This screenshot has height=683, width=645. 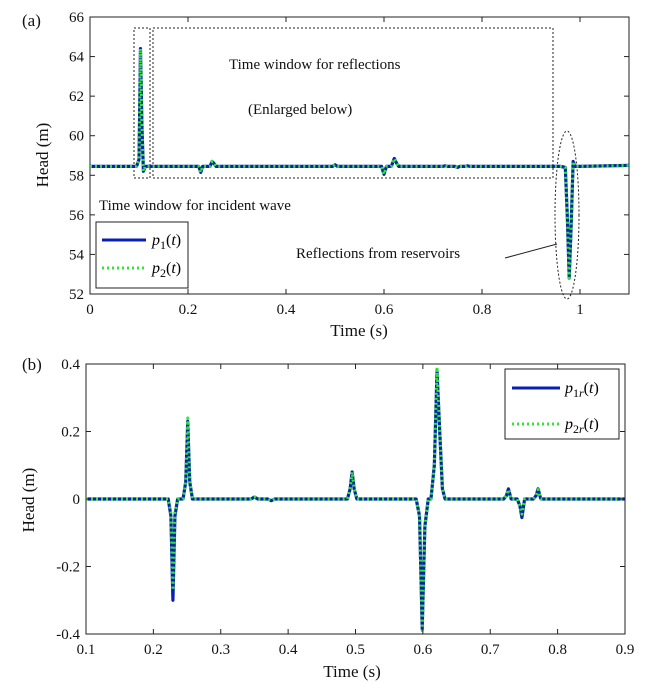 I want to click on reservoir-ellipse, so click(x=567, y=215).